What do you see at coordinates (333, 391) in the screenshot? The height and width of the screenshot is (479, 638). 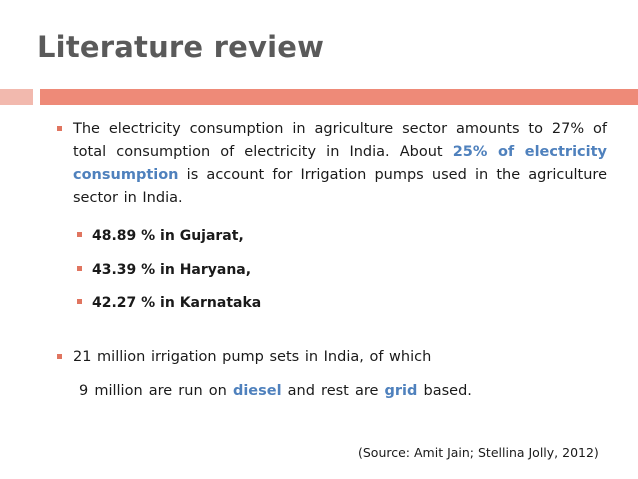 I see `paragraph-text: and rest are` at bounding box center [333, 391].